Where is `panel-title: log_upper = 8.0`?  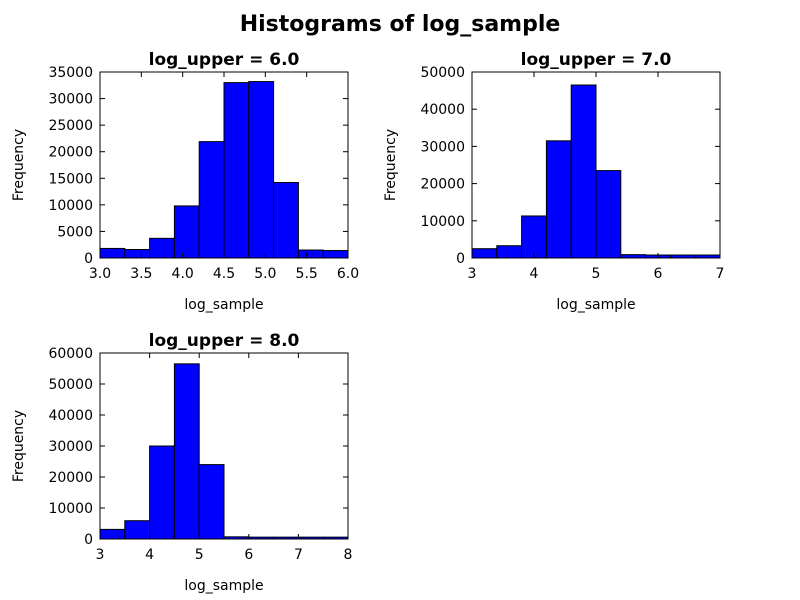 panel-title: log_upper = 8.0 is located at coordinates (224, 341).